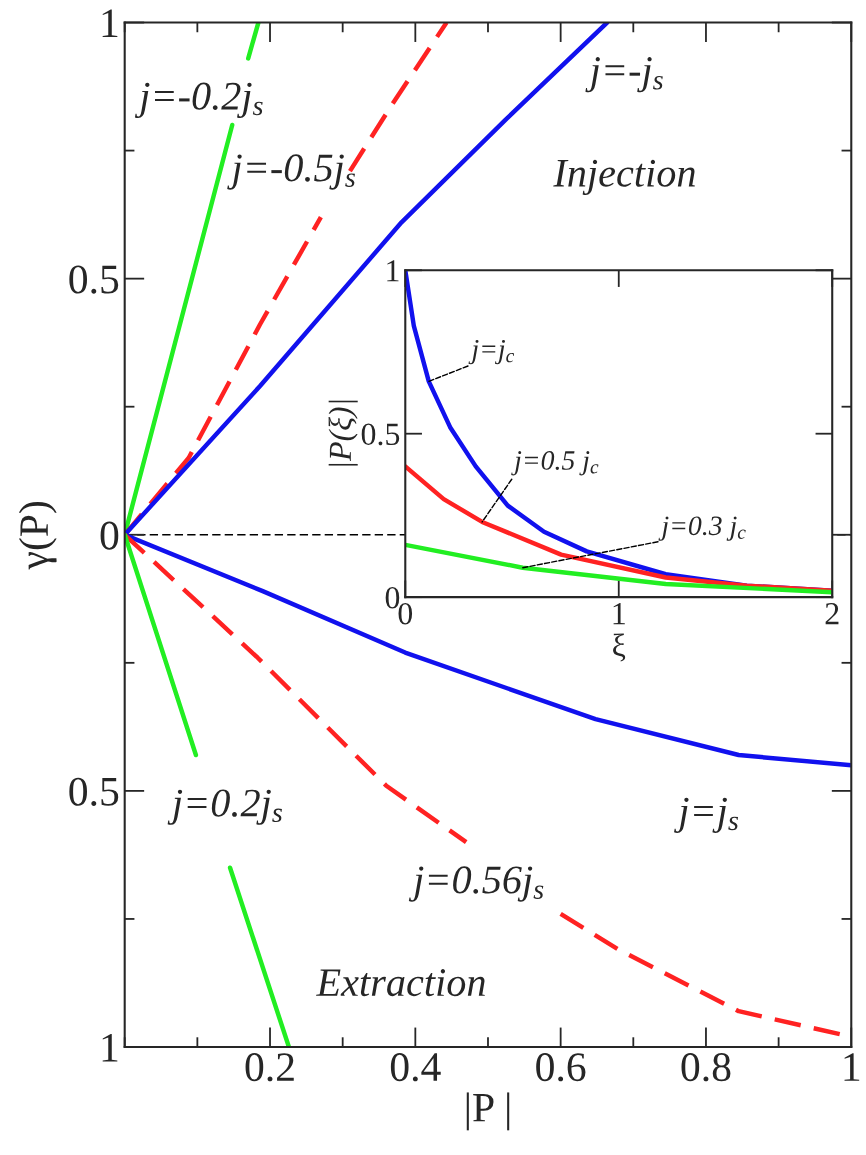 Image resolution: width=866 pixels, height=1155 pixels. Describe the element at coordinates (555, 463) in the screenshot. I see `annotation: j=0.5 j$_{c}$` at that location.